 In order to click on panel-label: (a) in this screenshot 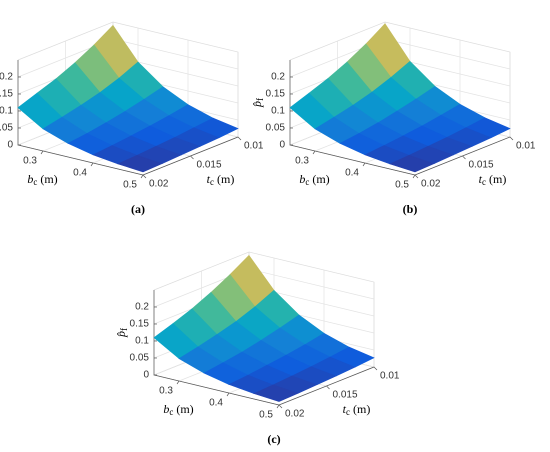, I will do `click(138, 209)`.